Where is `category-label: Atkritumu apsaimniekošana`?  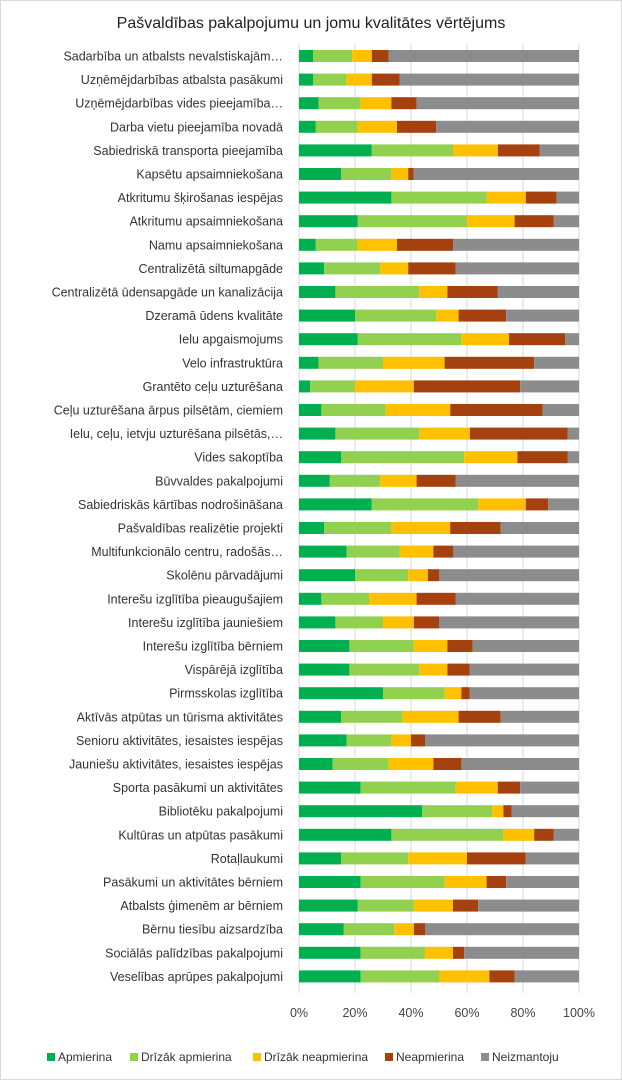
category-label: Atkritumu apsaimniekošana is located at coordinates (206, 222).